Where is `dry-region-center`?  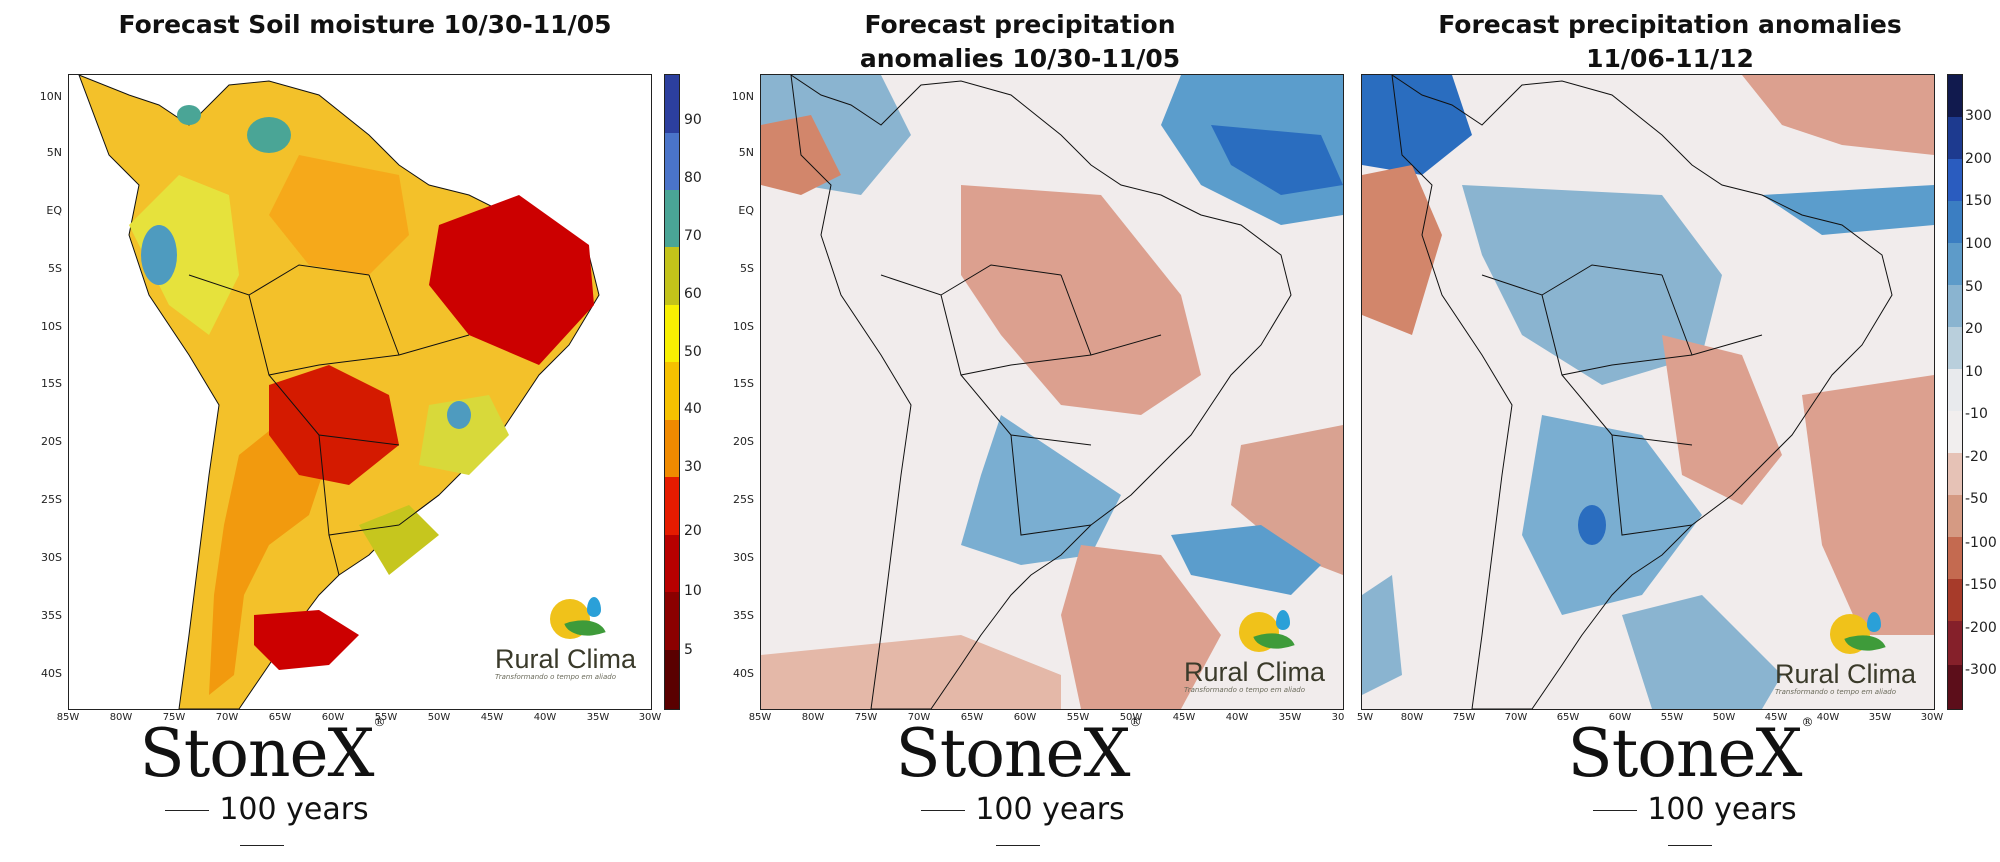
dry-region-center is located at coordinates (334, 425).